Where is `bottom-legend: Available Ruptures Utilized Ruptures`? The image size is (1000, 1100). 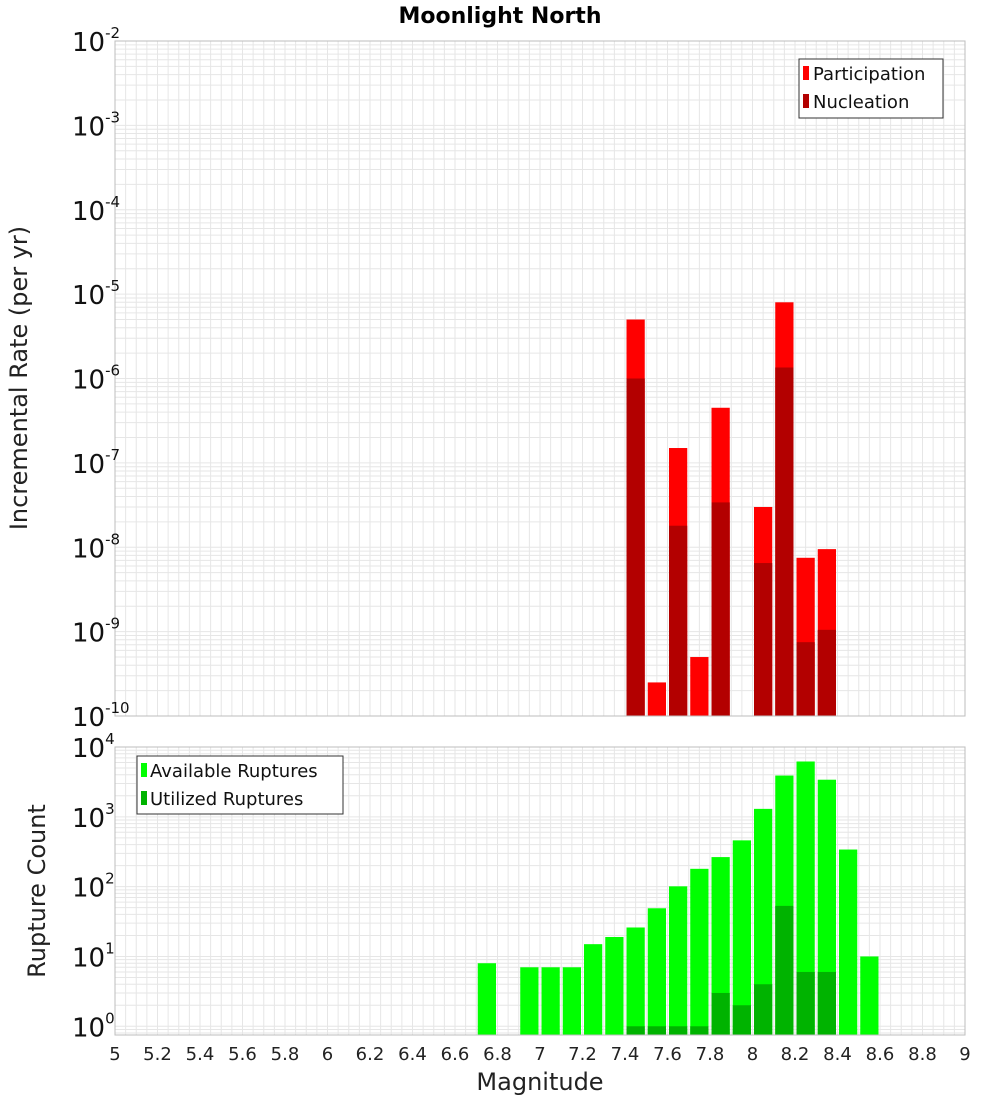
bottom-legend: Available Ruptures Utilized Ruptures is located at coordinates (240, 785).